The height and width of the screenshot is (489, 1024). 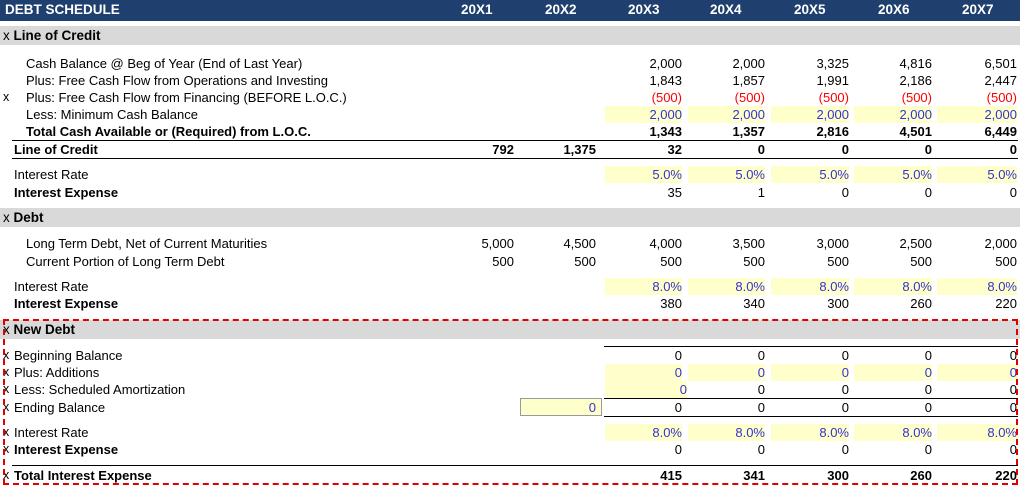 I want to click on cell-value: 4,500, so click(x=579, y=243).